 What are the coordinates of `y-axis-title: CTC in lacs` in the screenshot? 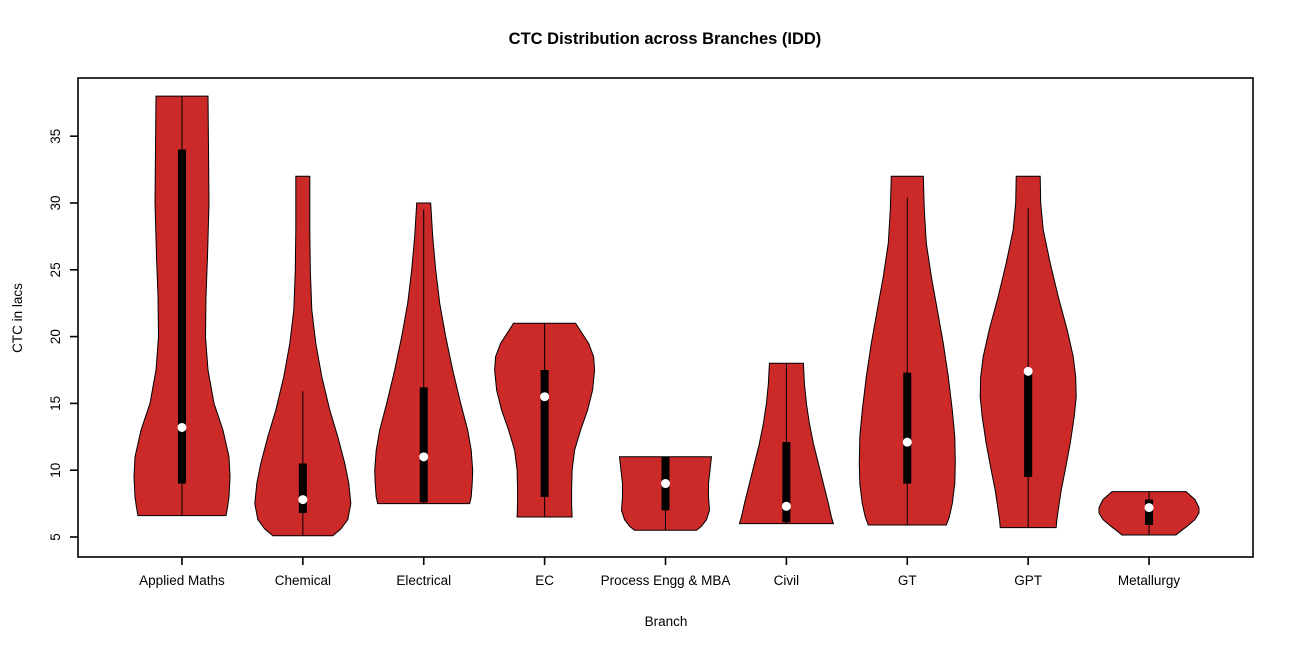 It's located at (17, 318).